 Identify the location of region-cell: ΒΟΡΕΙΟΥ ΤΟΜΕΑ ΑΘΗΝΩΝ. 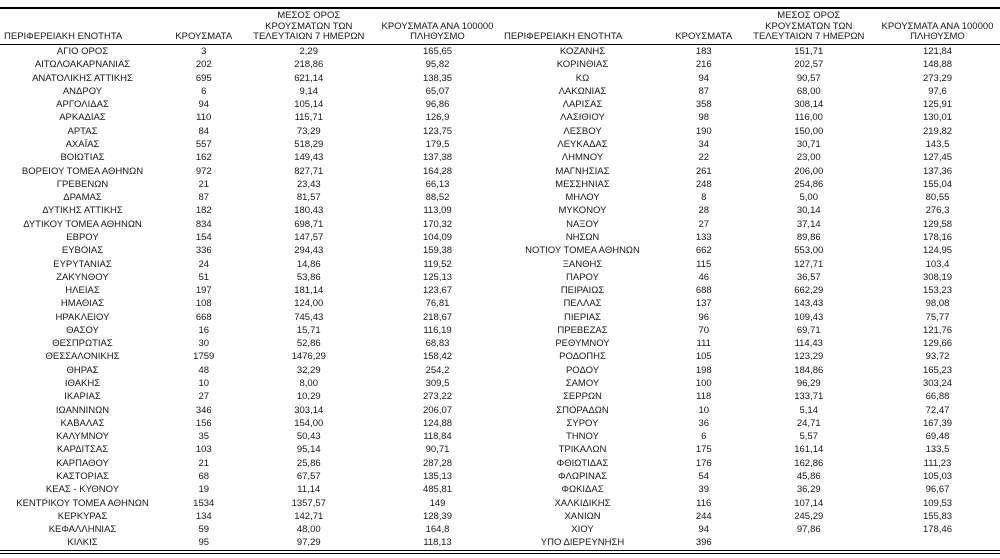
(82, 171).